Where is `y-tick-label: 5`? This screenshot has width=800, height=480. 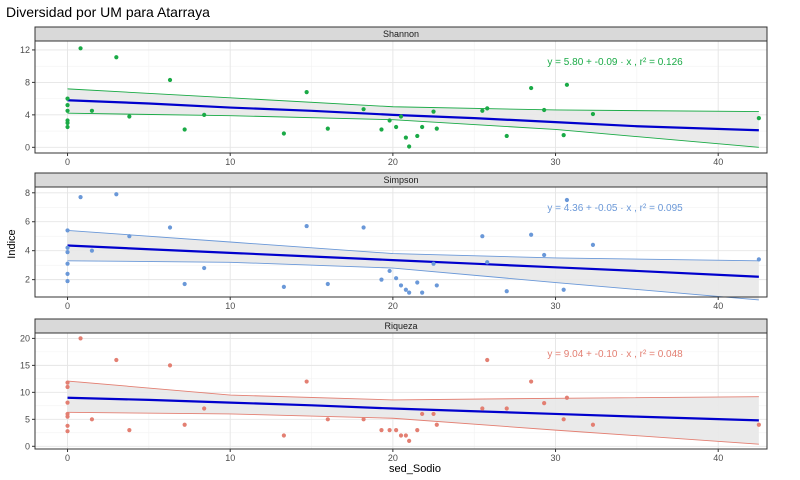 y-tick-label: 5 is located at coordinates (27, 419).